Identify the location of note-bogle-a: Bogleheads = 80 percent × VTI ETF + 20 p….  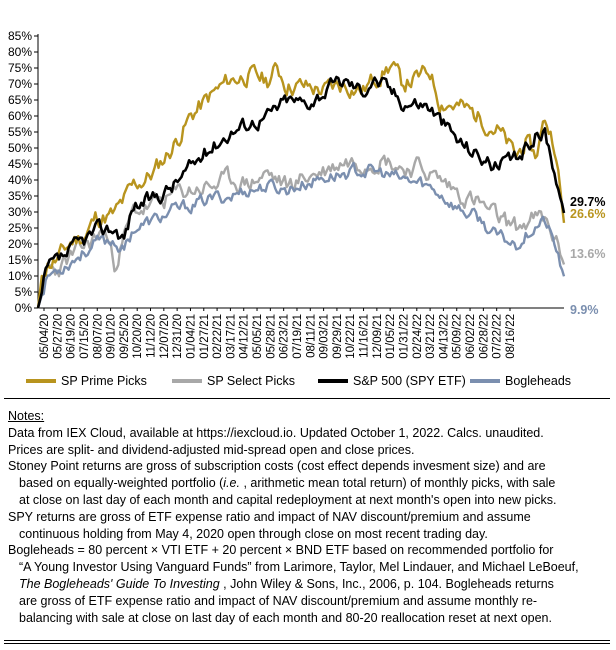
(281, 550).